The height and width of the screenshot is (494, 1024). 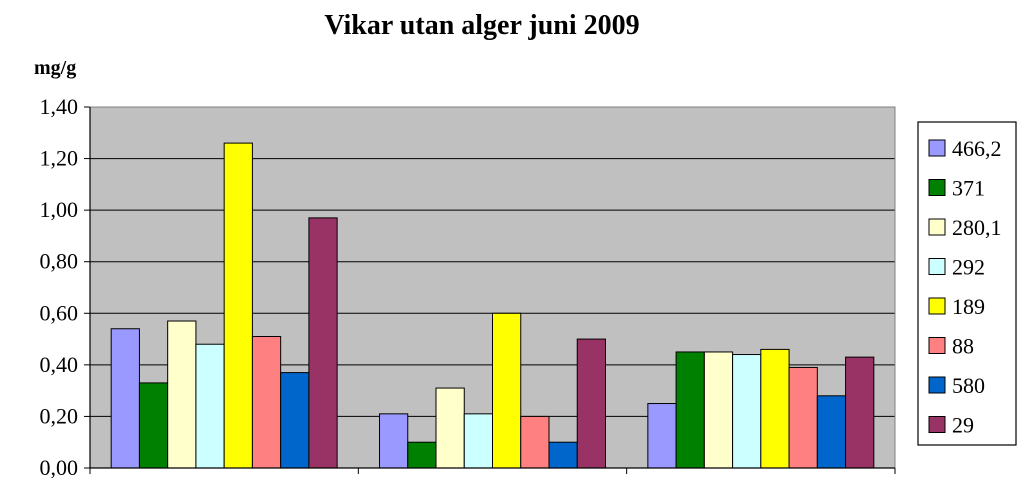 I want to click on legend-label: 29, so click(x=963, y=425).